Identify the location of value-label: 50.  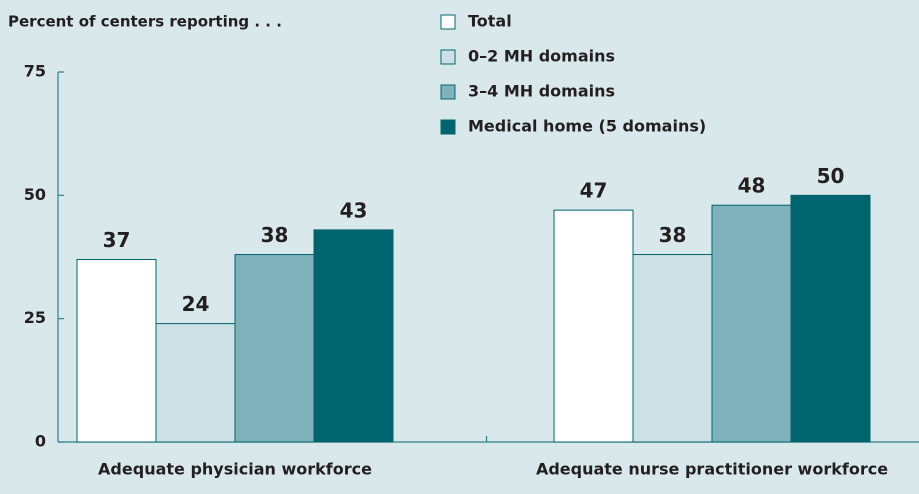
(831, 176).